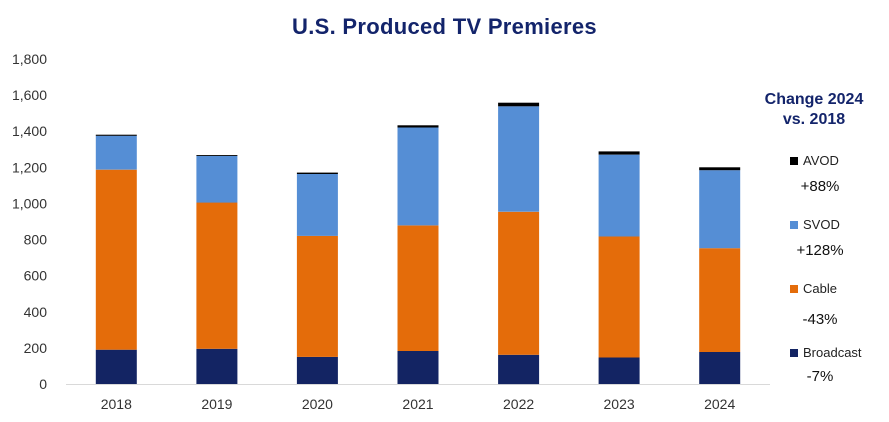  What do you see at coordinates (820, 186) in the screenshot?
I see `legend-change-avod: +88%` at bounding box center [820, 186].